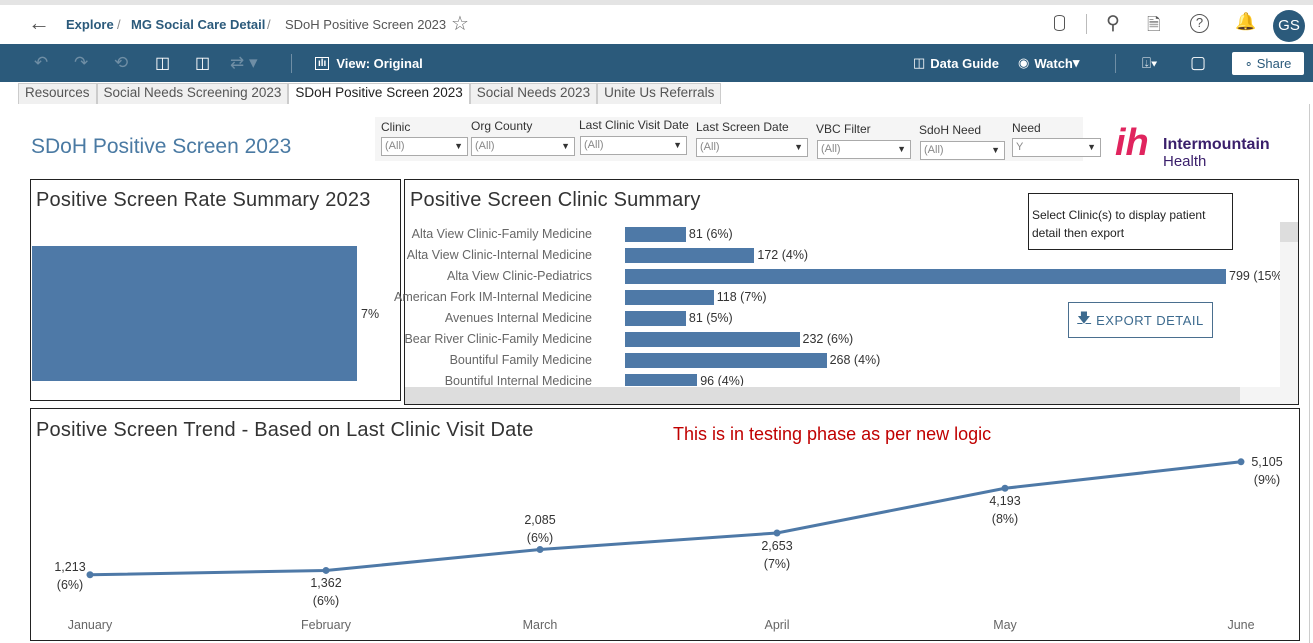 The width and height of the screenshot is (1313, 643). I want to click on data-guide-label: Data Guide, so click(964, 63).